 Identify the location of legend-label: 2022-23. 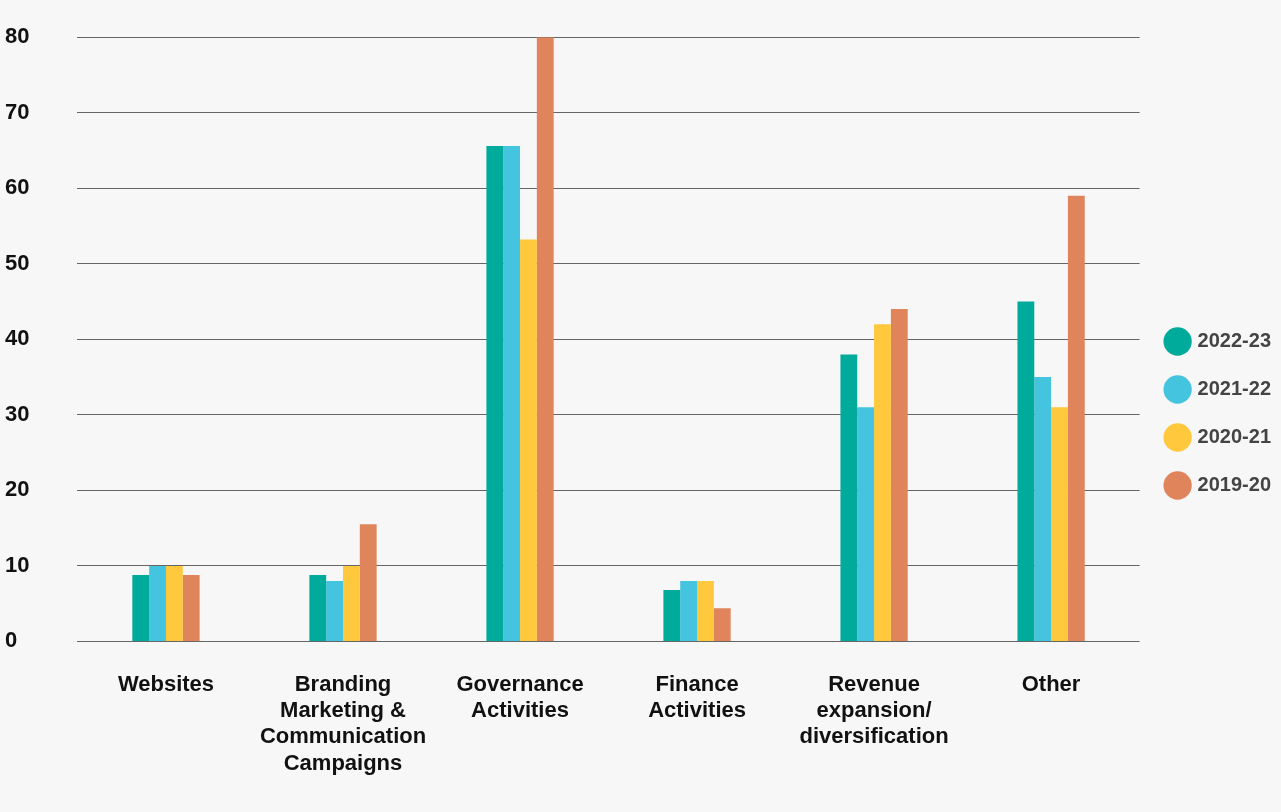
(1234, 340).